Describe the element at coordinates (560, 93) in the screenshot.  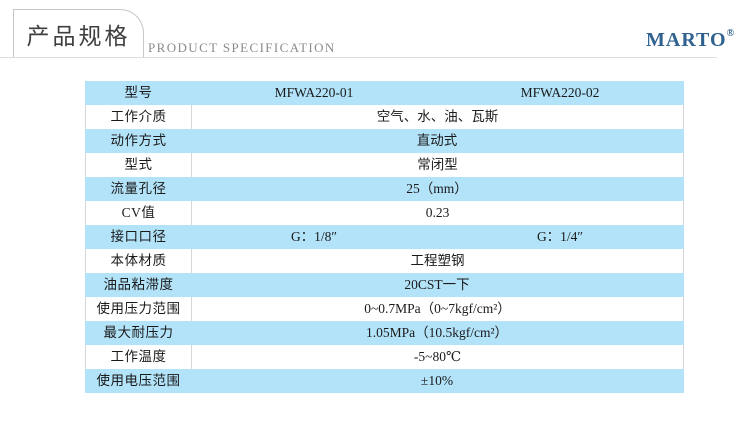
I see `row-value: MFWA220-02` at that location.